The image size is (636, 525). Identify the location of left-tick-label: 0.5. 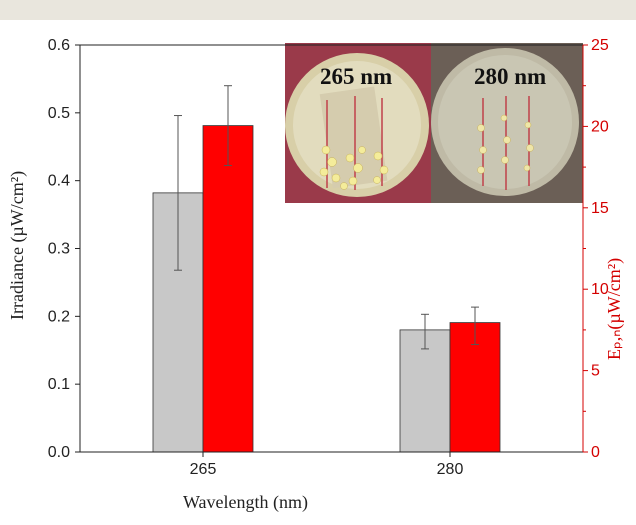
(59, 113).